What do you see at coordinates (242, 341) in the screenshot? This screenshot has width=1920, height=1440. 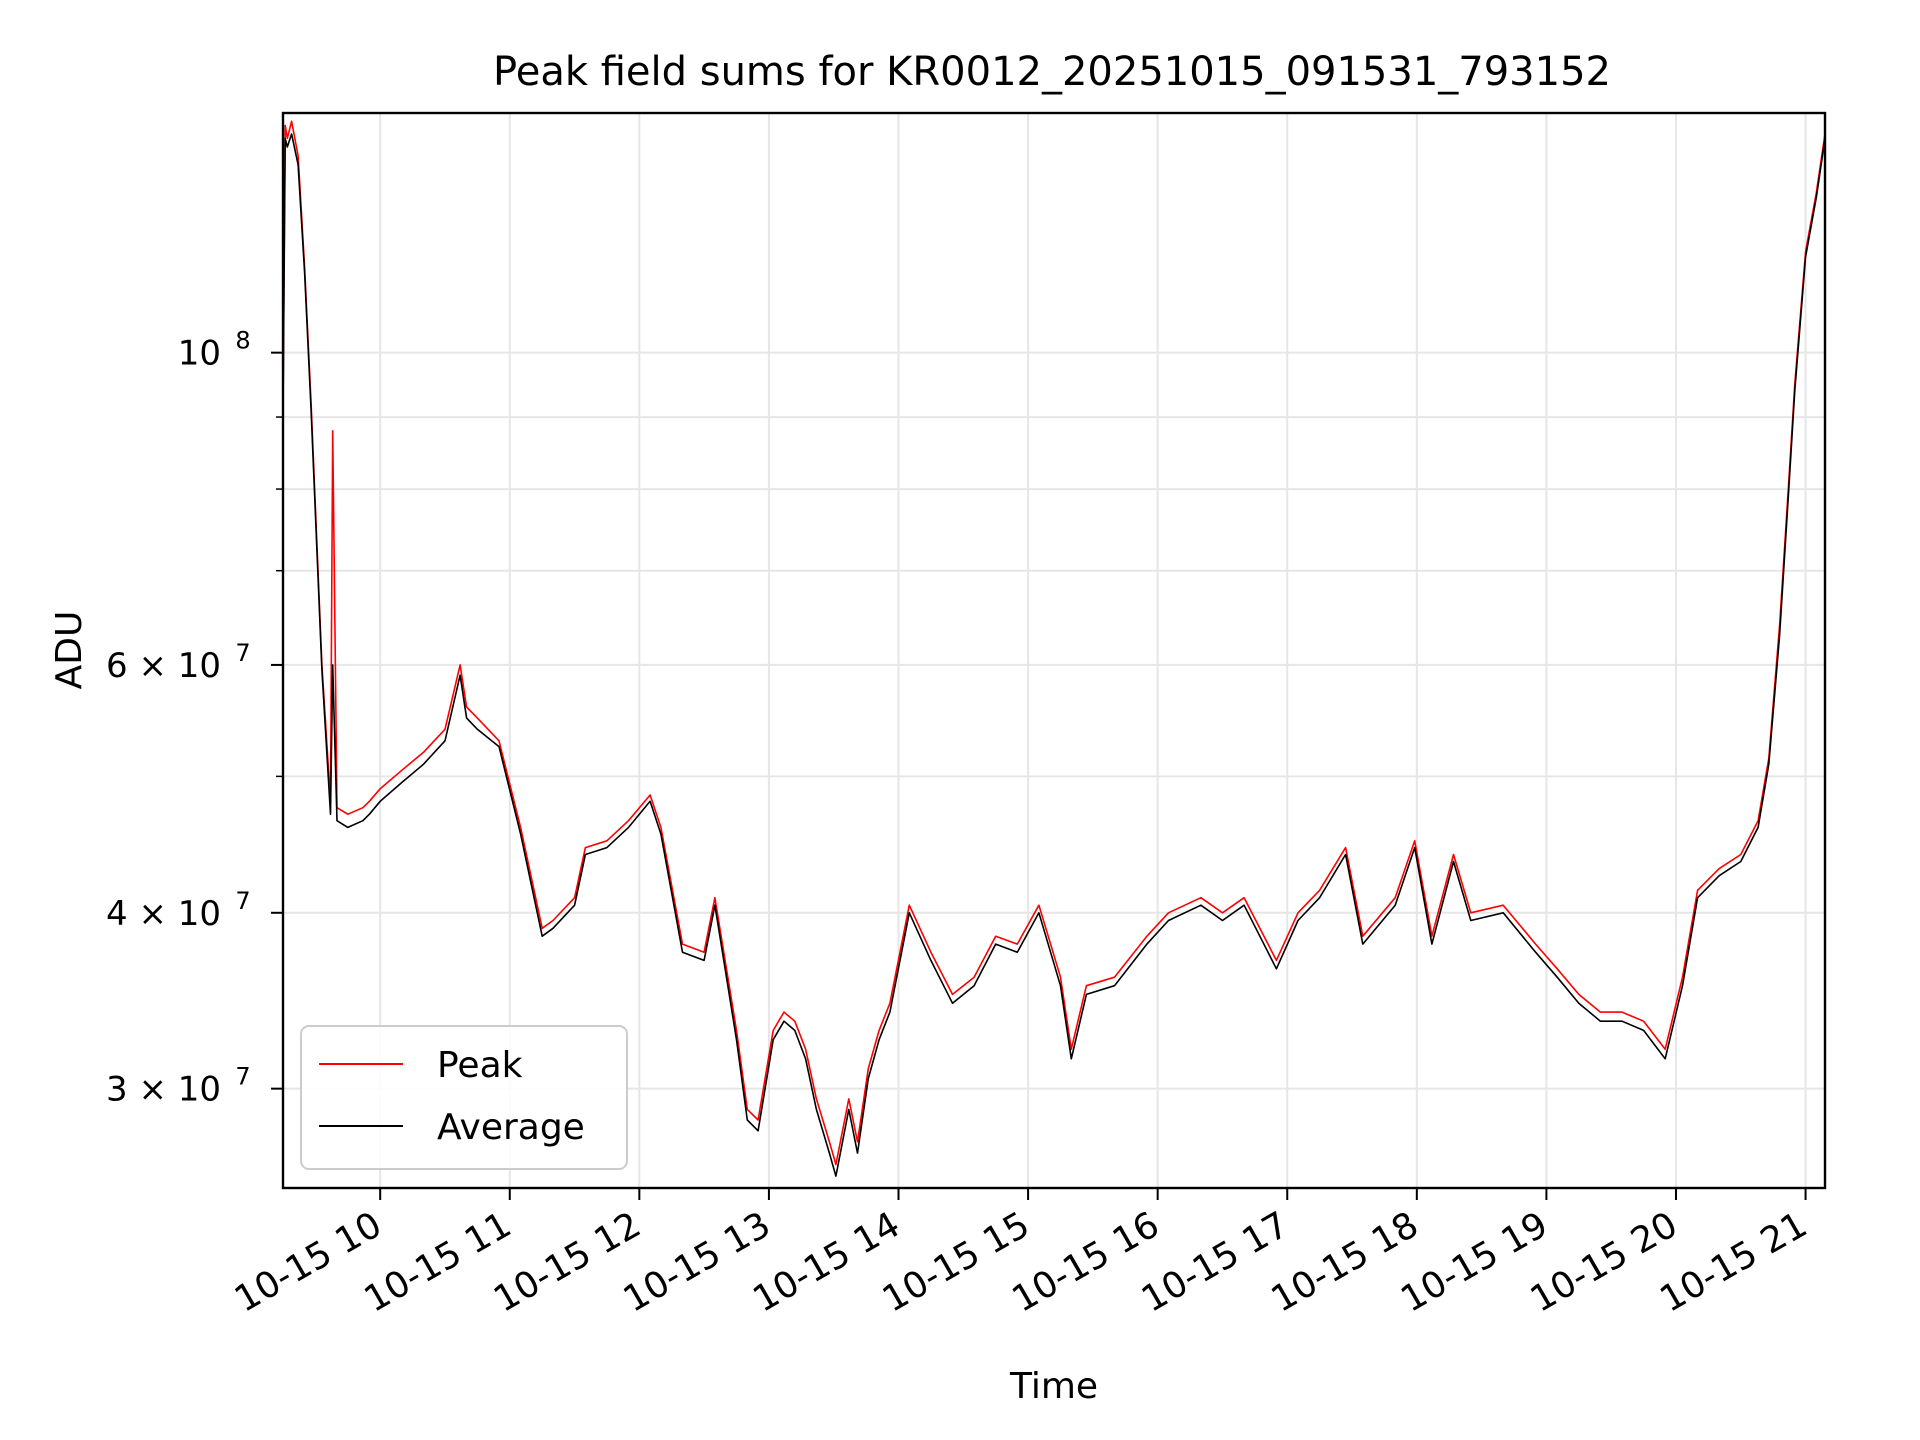 I see `y-tick-exponent: 8` at bounding box center [242, 341].